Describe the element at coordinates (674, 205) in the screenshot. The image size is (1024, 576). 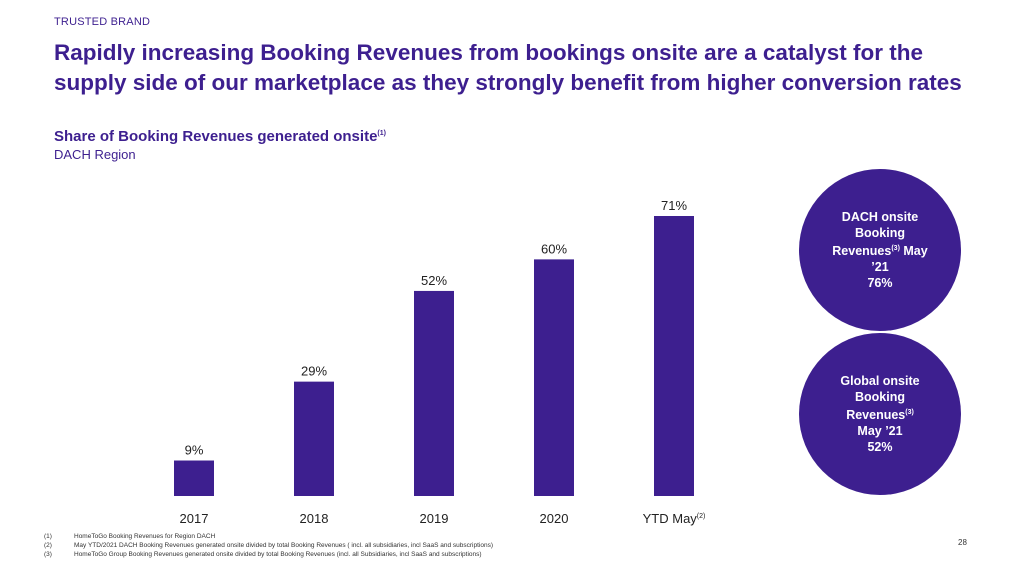
I see `bar-value-label: 71%` at that location.